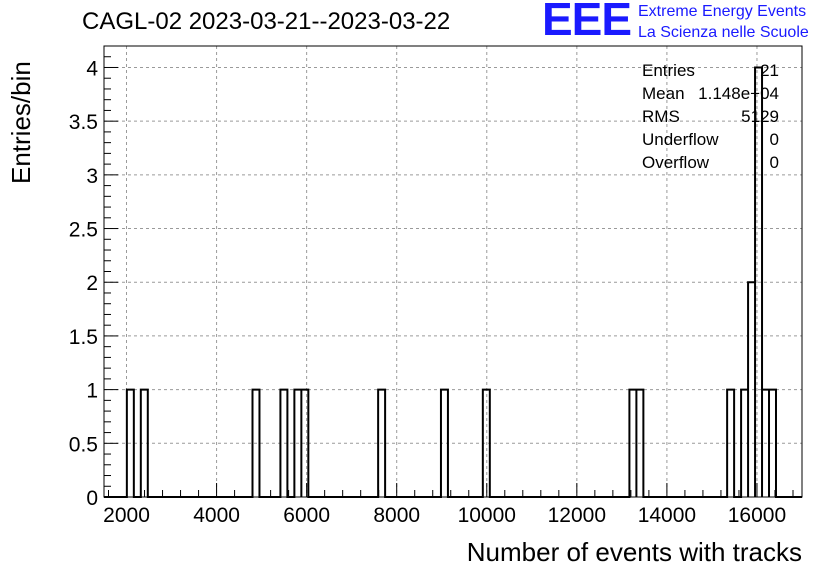  I want to click on y-tick-label: 3.5, so click(83, 122).